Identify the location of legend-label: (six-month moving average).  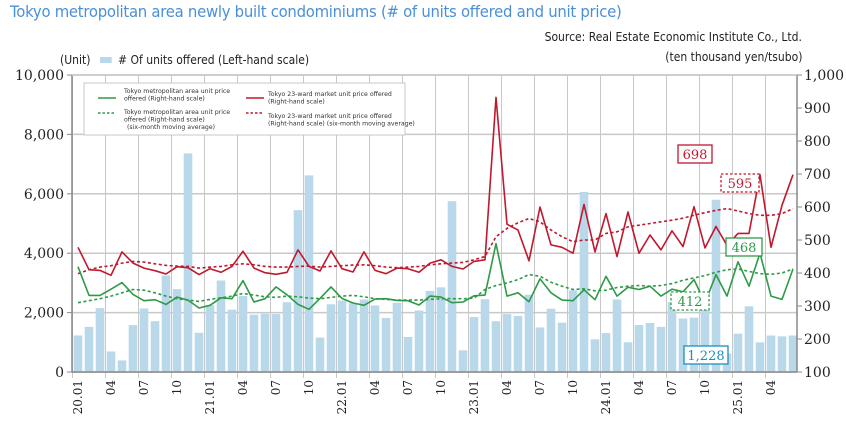
(171, 127).